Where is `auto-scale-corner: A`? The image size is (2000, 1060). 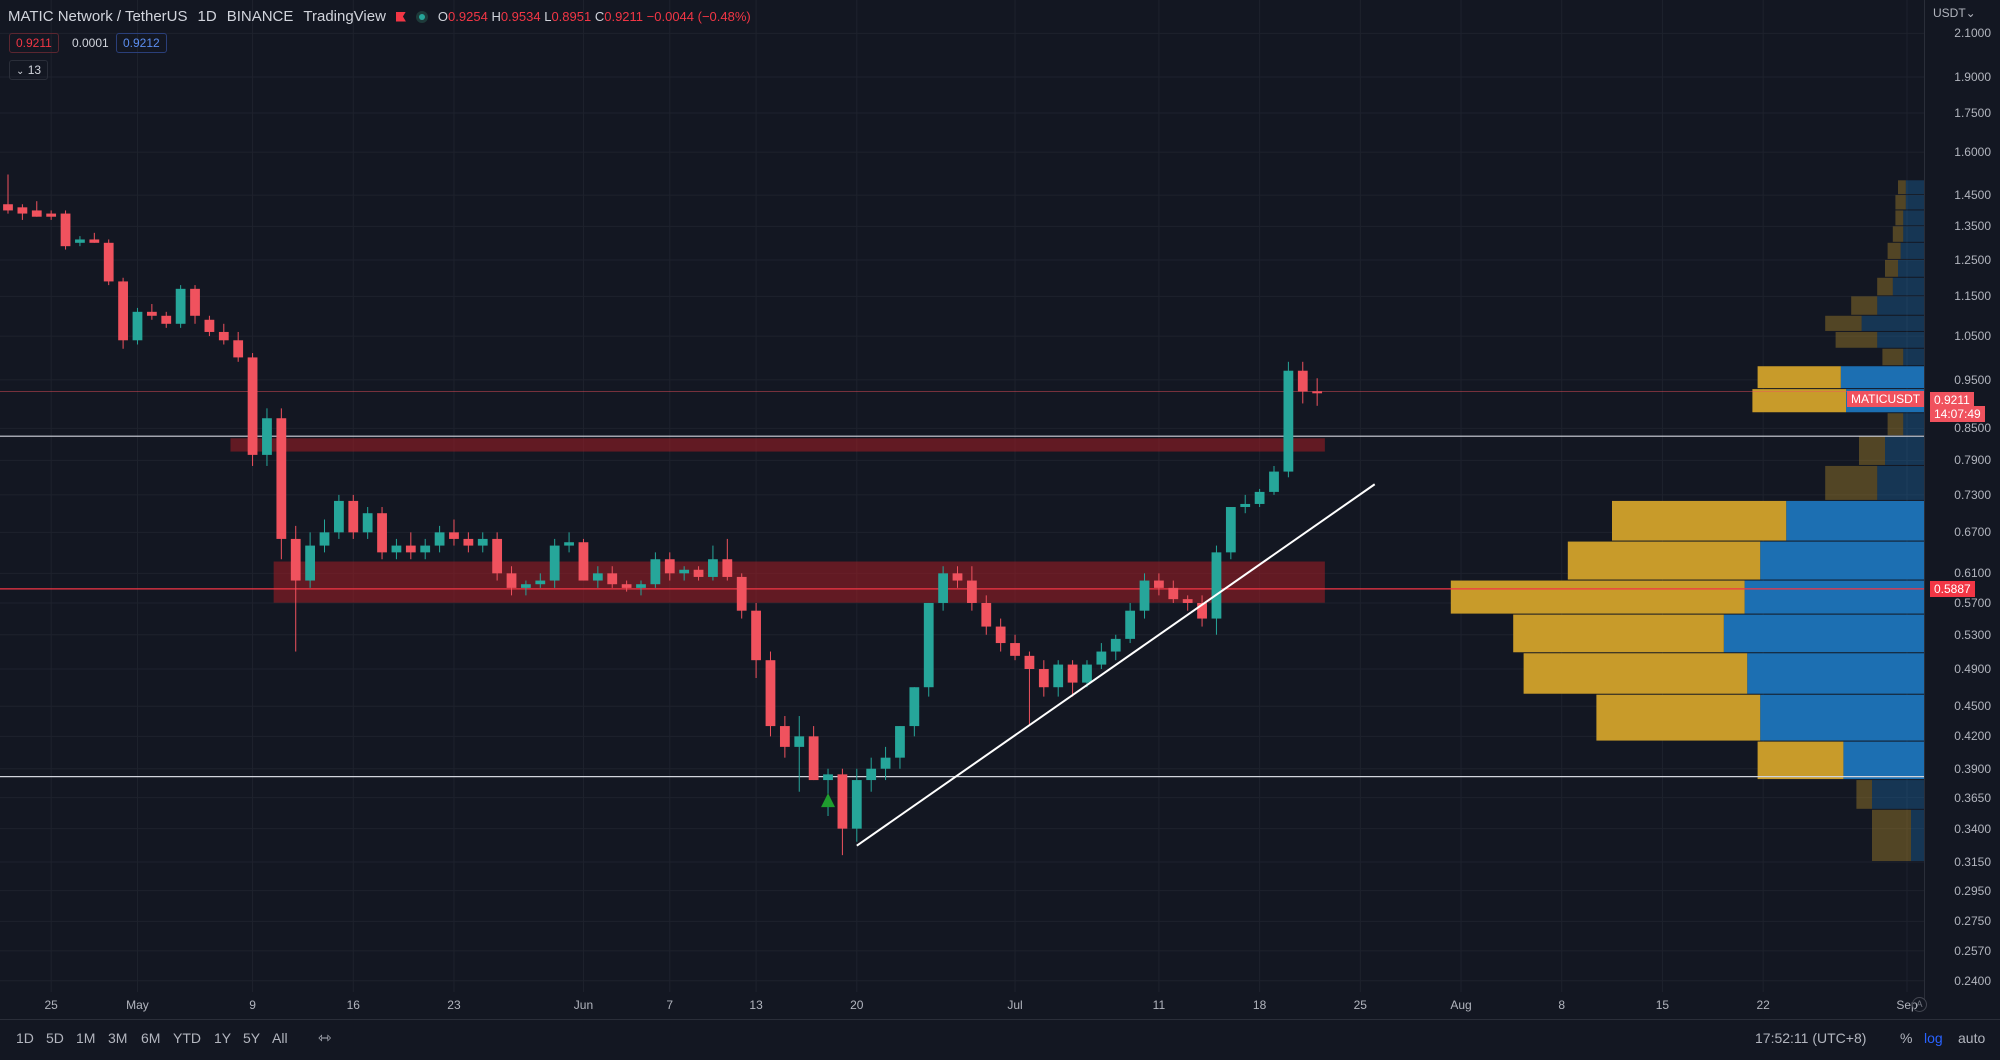 auto-scale-corner: A is located at coordinates (1919, 1004).